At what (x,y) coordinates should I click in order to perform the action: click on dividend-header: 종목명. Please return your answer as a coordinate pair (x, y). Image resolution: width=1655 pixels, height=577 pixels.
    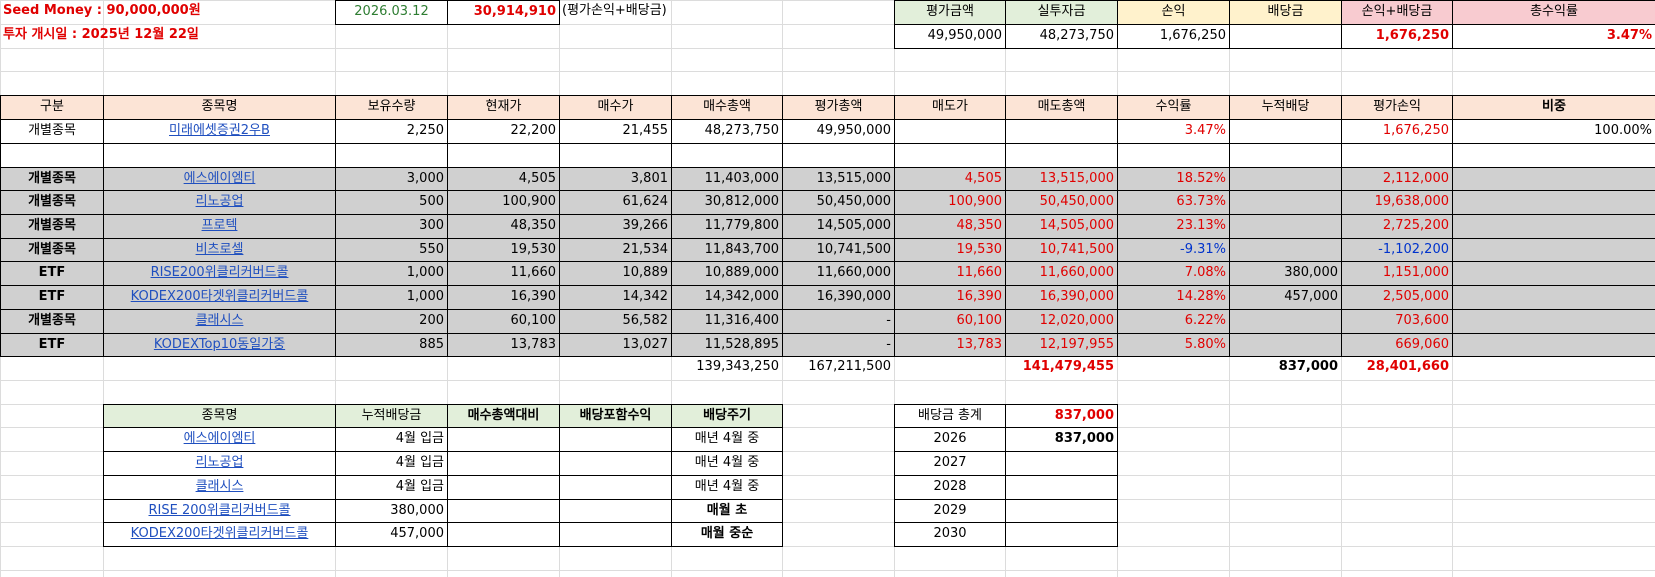
    Looking at the image, I should click on (219, 416).